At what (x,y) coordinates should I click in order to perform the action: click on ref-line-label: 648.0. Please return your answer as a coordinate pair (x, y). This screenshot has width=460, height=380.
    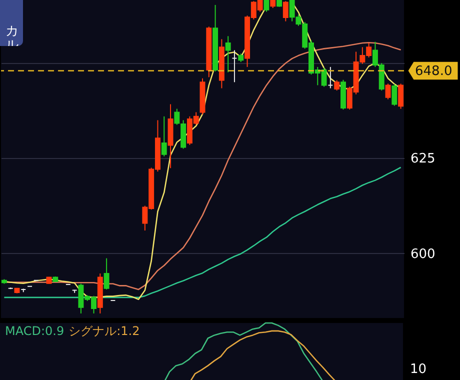
    Looking at the image, I should click on (433, 71).